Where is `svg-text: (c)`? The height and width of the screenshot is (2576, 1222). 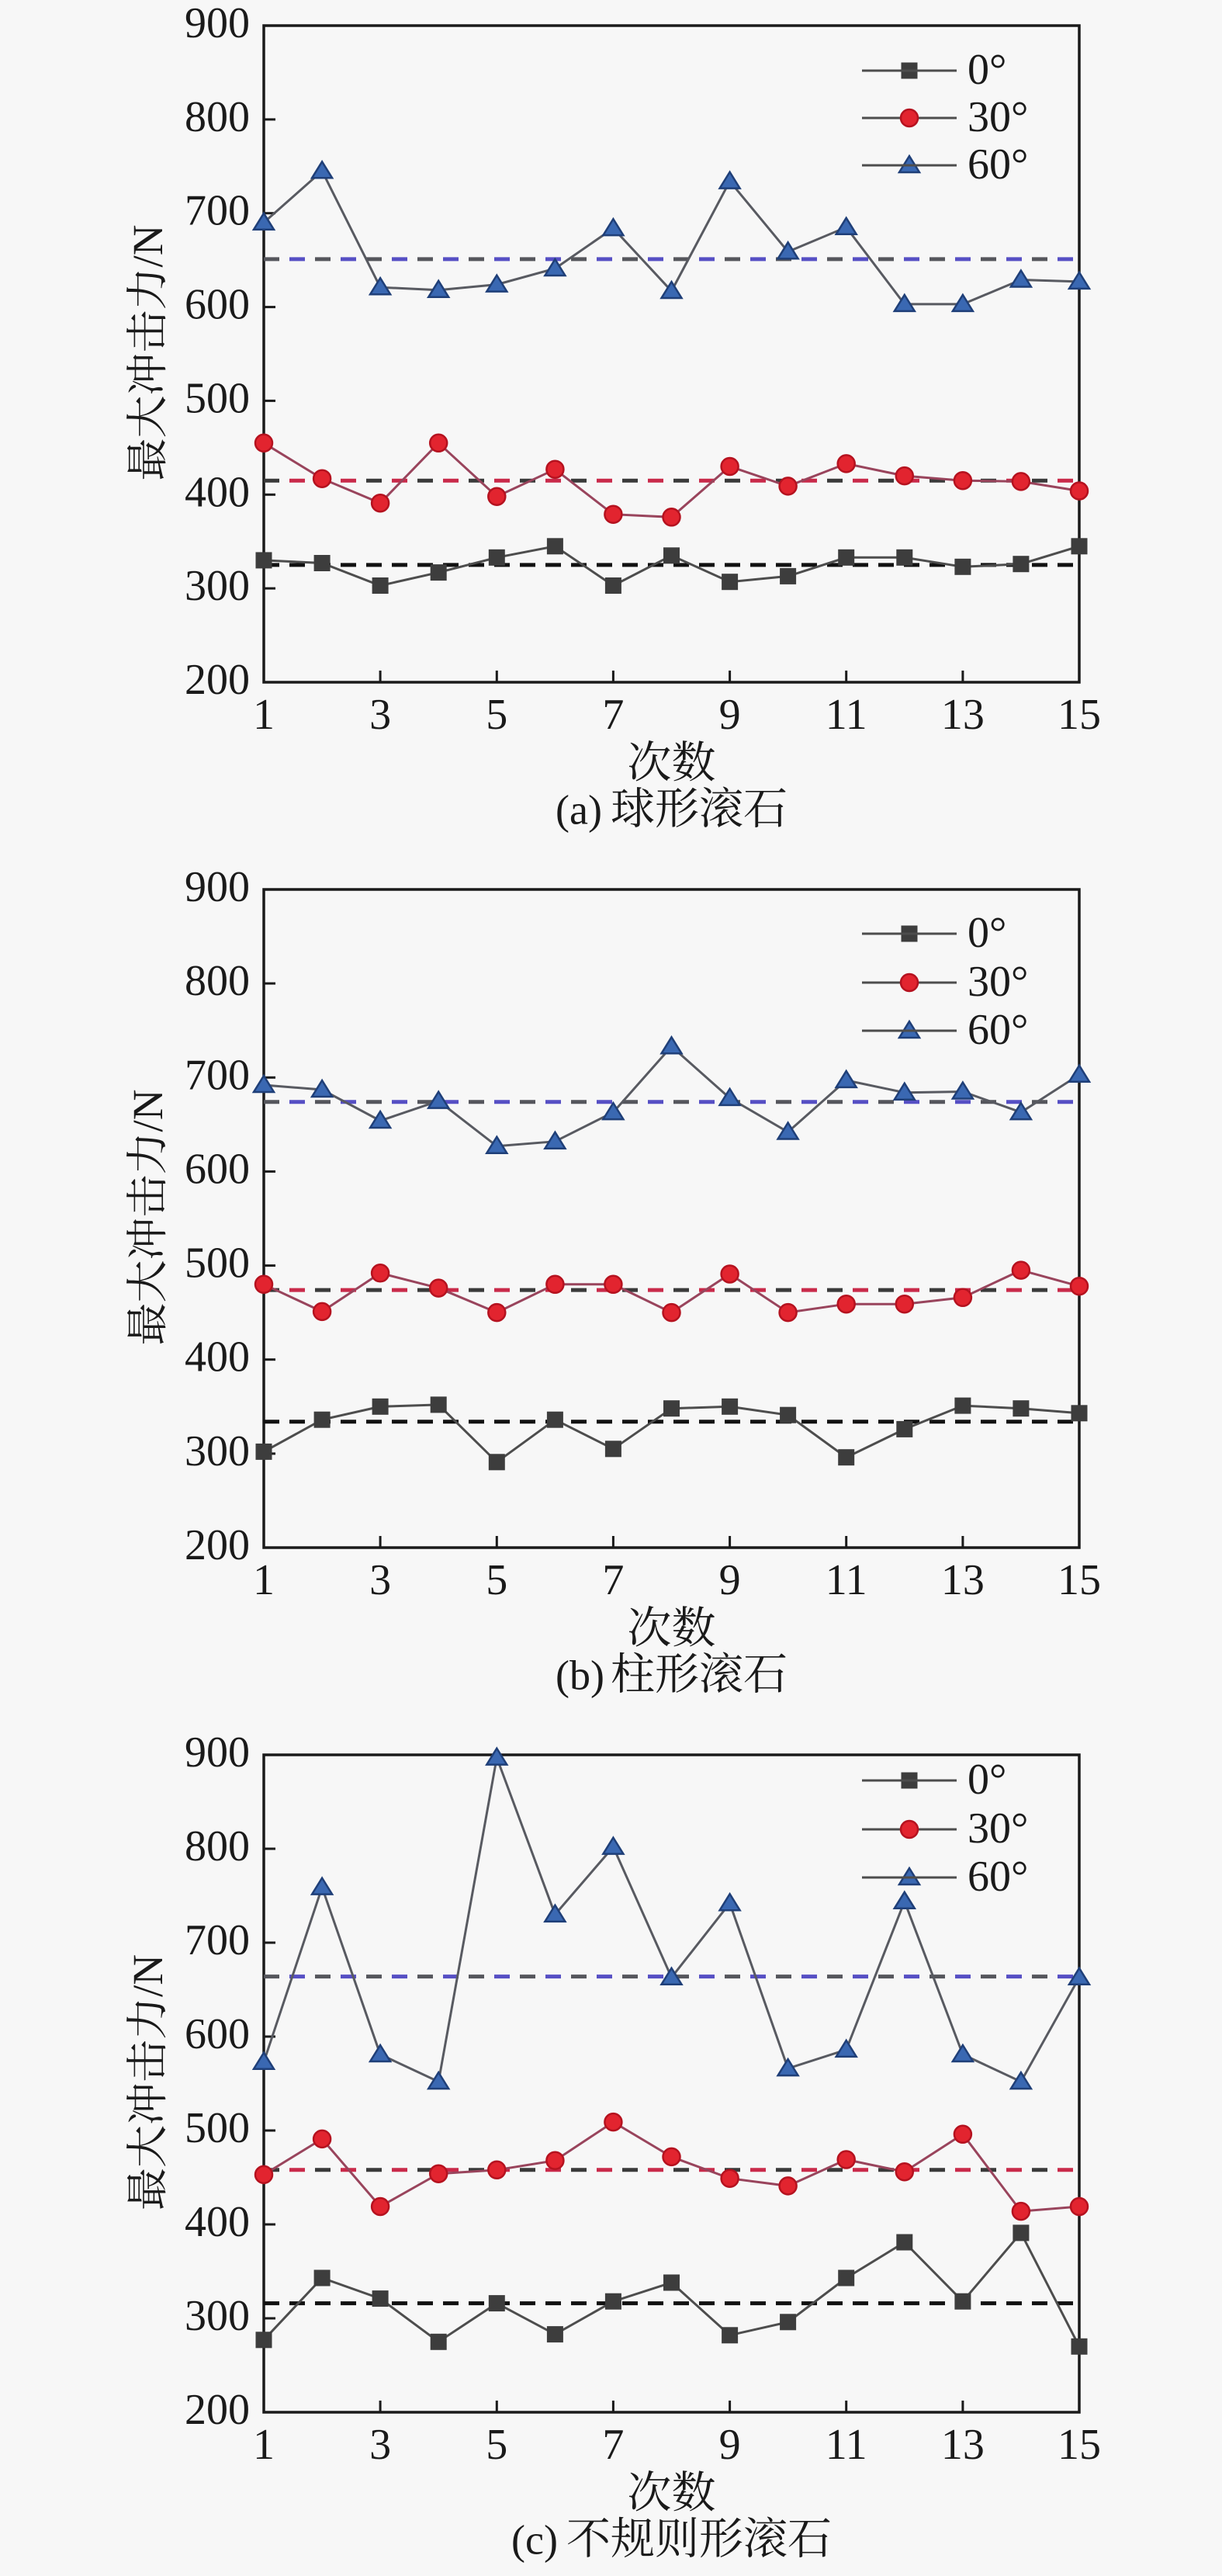
svg-text: (c) is located at coordinates (534, 2540).